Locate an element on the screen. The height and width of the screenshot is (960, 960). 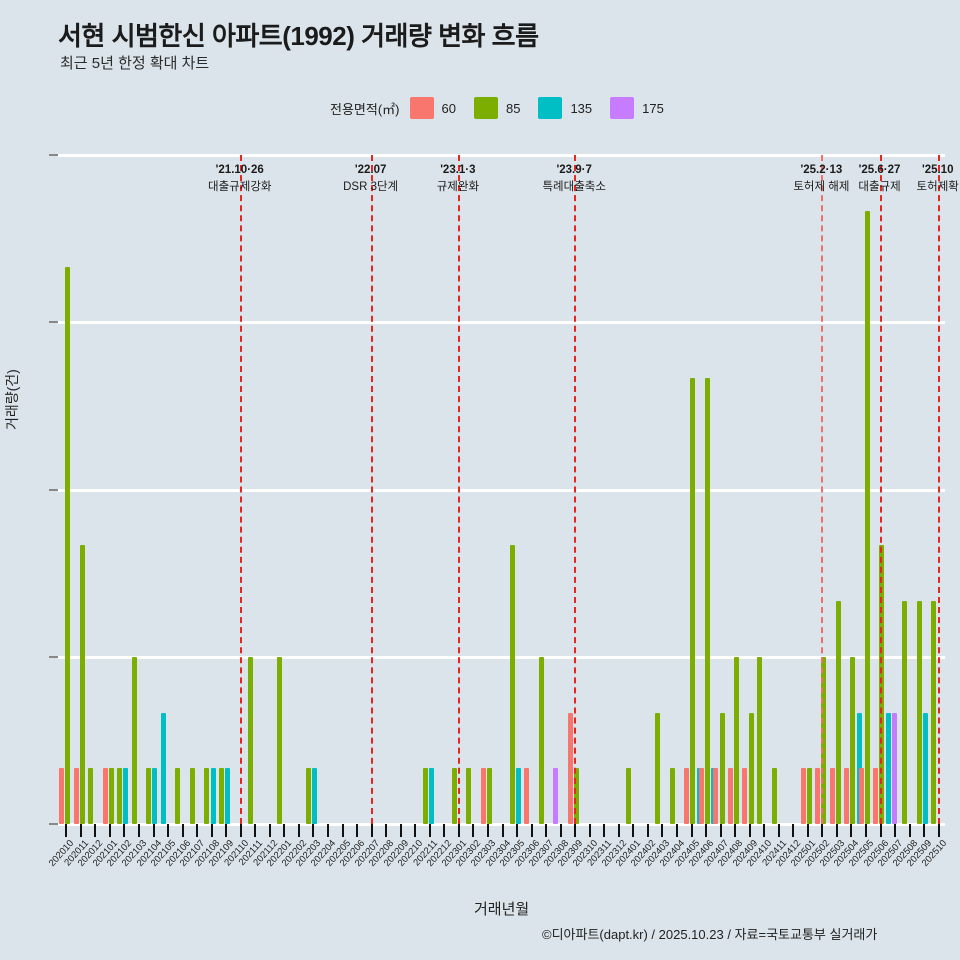
y-axis-label: 거래량(건) is located at coordinates (12, 399).